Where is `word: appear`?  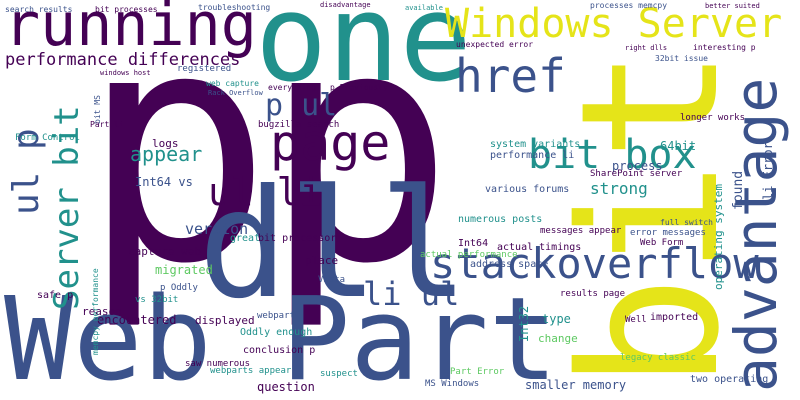 word: appear is located at coordinates (166, 154).